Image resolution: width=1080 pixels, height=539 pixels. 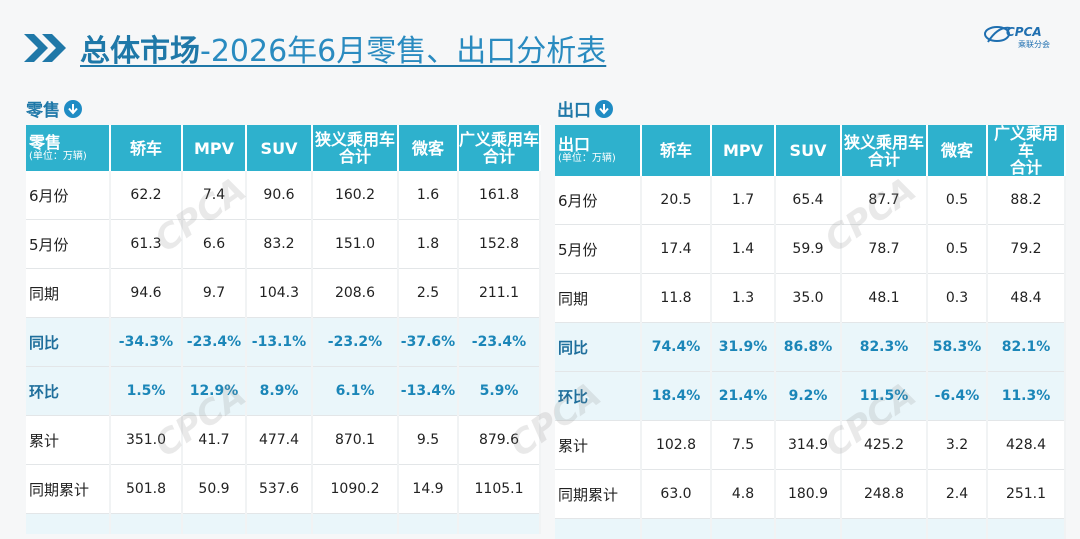 What do you see at coordinates (1026, 494) in the screenshot?
I see `table-cell: 251.1` at bounding box center [1026, 494].